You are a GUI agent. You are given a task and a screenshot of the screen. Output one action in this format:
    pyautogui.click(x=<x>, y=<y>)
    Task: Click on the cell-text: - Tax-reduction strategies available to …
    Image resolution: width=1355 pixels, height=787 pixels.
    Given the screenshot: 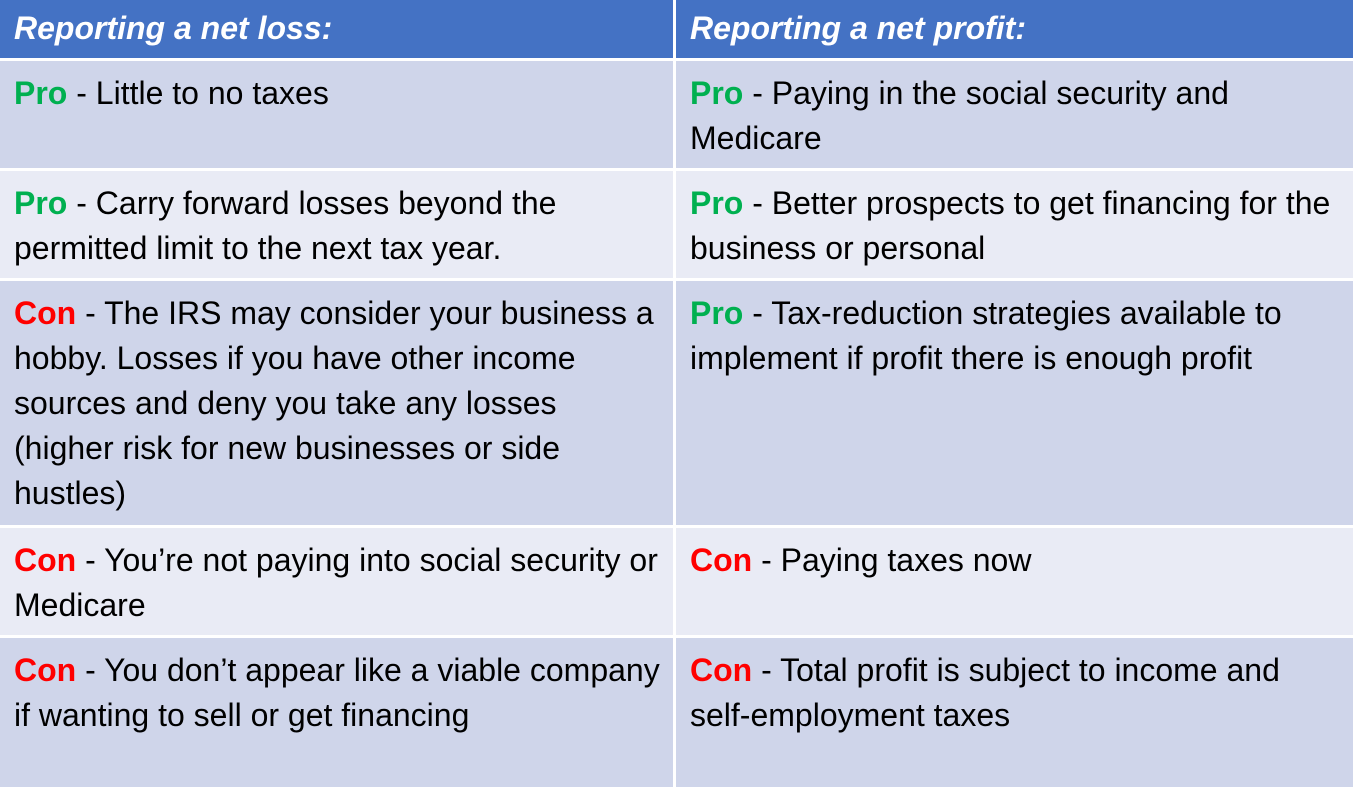 What is the action you would take?
    pyautogui.click(x=986, y=335)
    